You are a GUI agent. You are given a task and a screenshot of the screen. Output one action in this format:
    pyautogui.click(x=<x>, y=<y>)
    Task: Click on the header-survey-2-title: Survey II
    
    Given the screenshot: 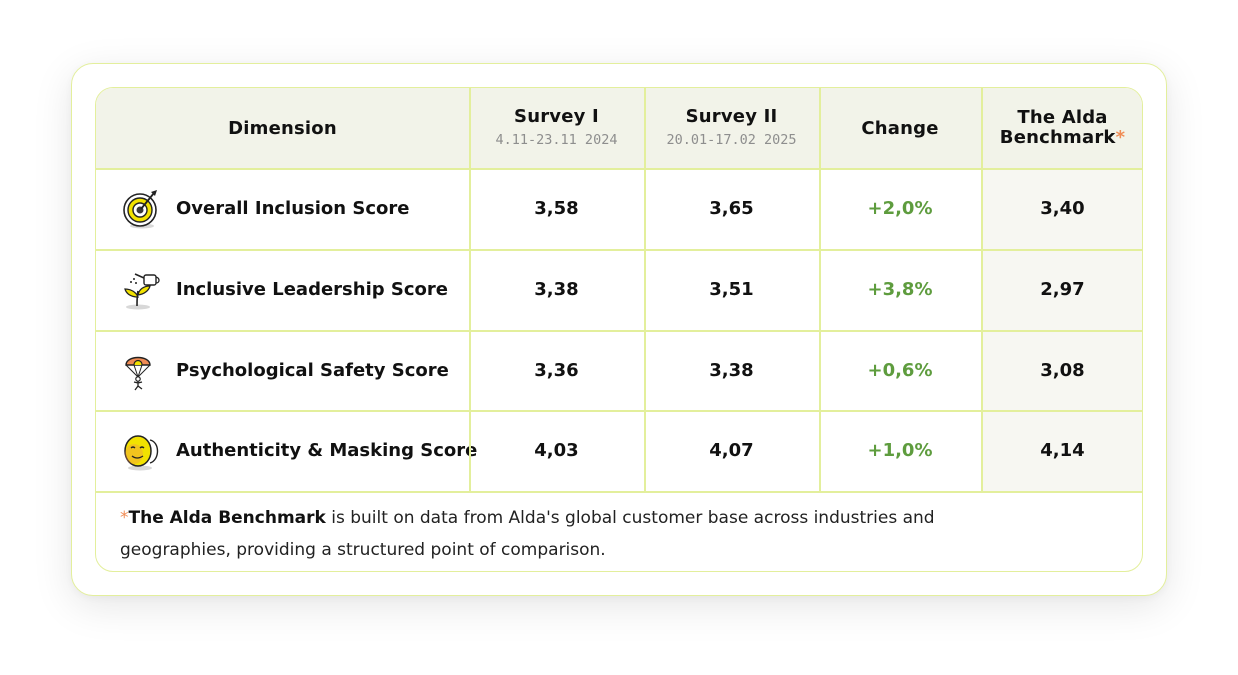 What is the action you would take?
    pyautogui.click(x=731, y=116)
    